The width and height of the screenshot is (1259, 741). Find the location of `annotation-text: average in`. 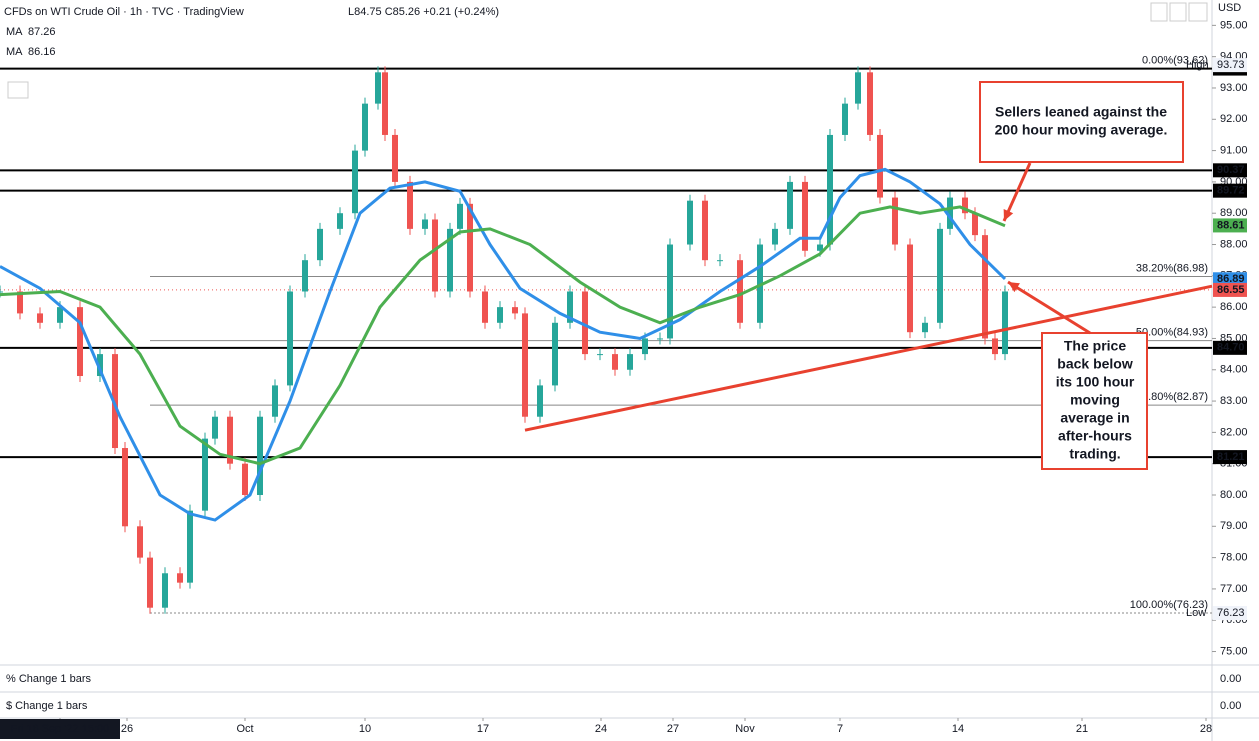

annotation-text: average in is located at coordinates (1094, 418).